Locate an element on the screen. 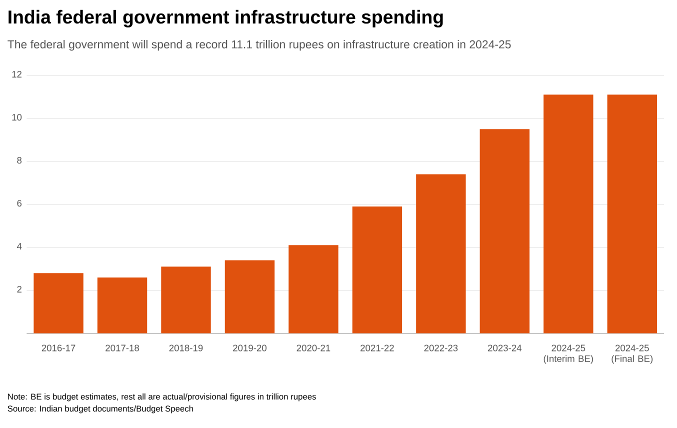 The width and height of the screenshot is (677, 428). x-tick-label: 2020-21 is located at coordinates (313, 348).